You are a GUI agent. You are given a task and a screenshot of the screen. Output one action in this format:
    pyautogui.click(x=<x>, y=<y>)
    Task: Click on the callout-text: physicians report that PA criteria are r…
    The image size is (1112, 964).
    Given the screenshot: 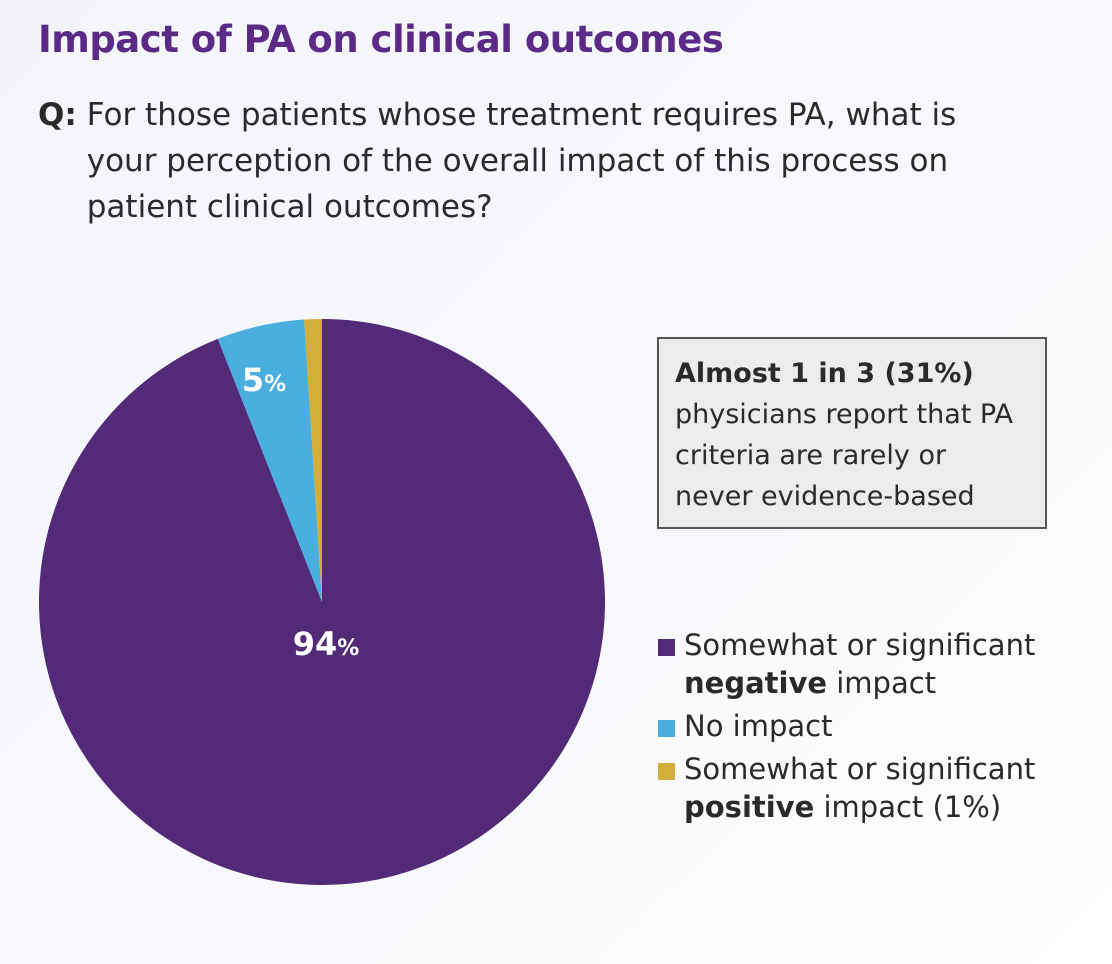 What is the action you would take?
    pyautogui.click(x=844, y=455)
    